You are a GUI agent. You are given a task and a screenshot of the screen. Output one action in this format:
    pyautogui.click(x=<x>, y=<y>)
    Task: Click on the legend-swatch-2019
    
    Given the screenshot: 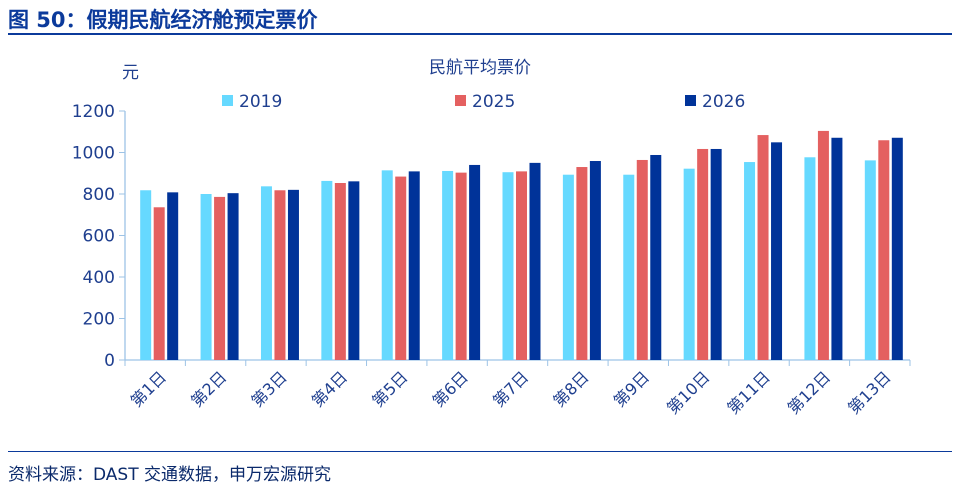 What is the action you would take?
    pyautogui.click(x=227, y=100)
    